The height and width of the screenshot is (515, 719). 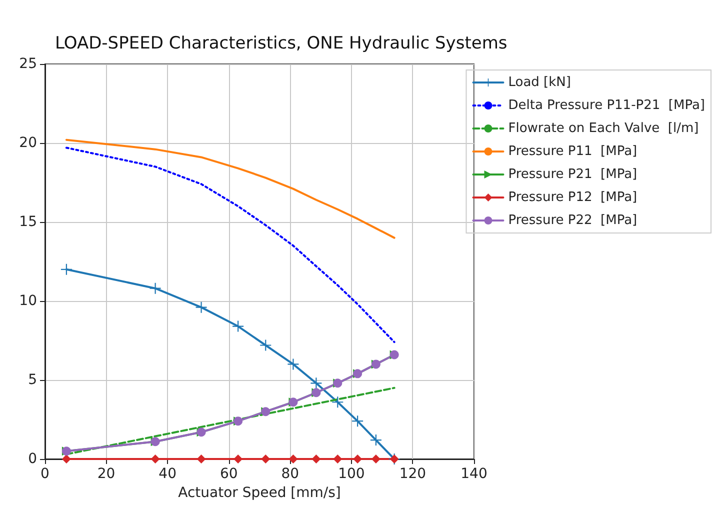 I want to click on legend-label: Pressure P12 [MPa], so click(x=573, y=197).